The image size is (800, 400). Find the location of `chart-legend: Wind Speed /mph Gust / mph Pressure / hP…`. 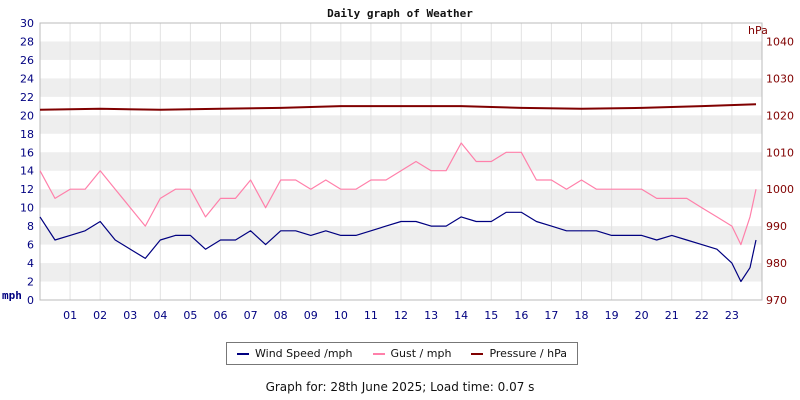

chart-legend: Wind Speed /mph Gust / mph Pressure / hP… is located at coordinates (402, 353).